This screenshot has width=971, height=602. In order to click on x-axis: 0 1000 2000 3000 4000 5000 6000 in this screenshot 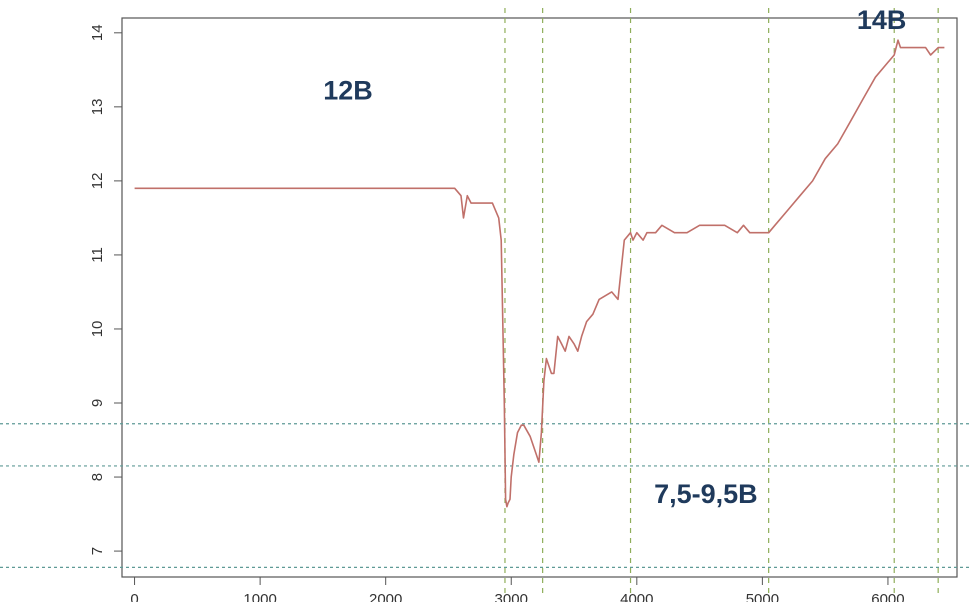, I will do `click(517, 589)`.